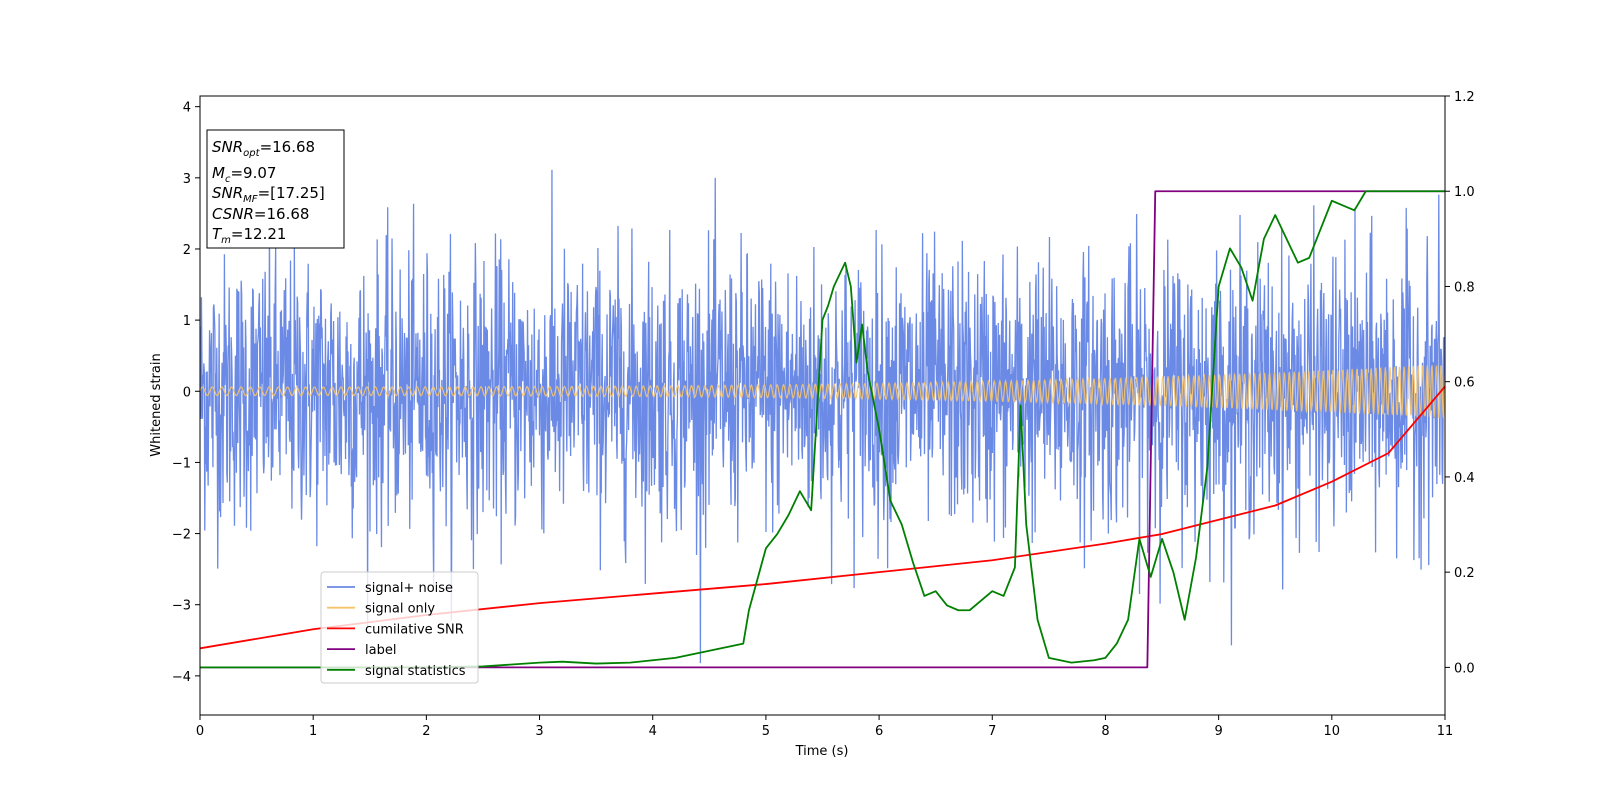  Describe the element at coordinates (181, 463) in the screenshot. I see `y-left-tick-label: −1` at that location.